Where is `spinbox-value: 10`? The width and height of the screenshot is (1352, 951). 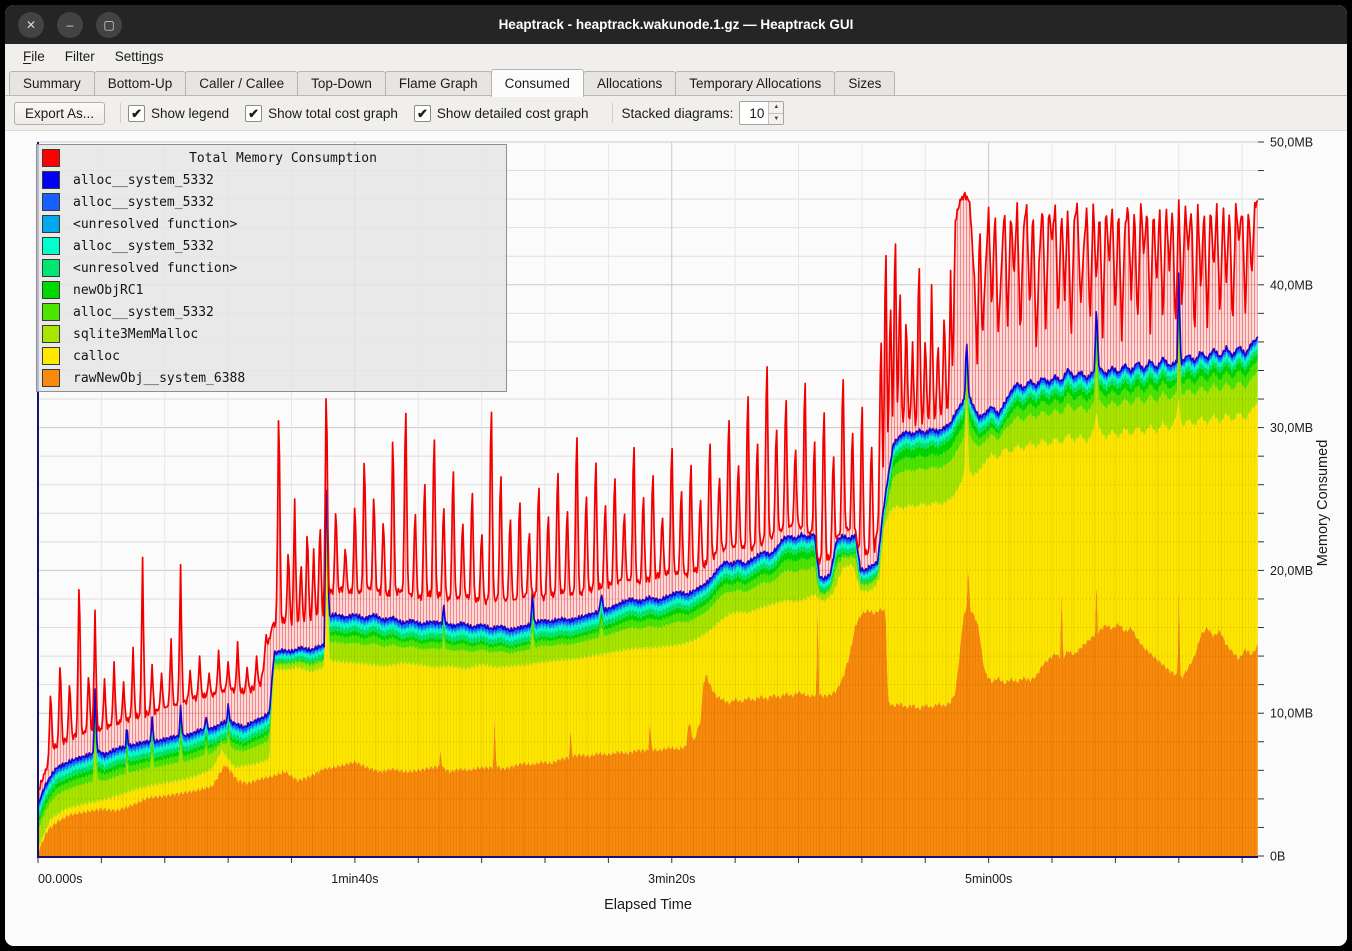 spinbox-value: 10 is located at coordinates (757, 113).